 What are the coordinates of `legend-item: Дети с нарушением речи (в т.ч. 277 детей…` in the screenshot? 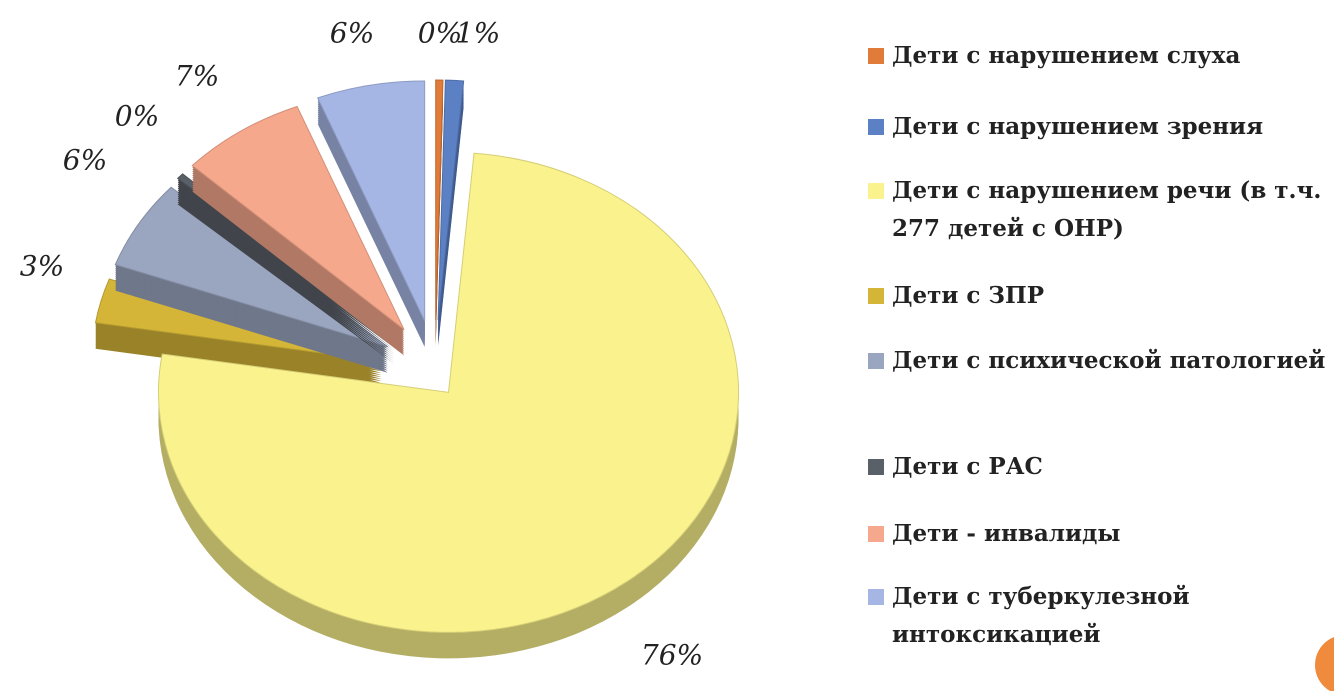 It's located at (1098, 210).